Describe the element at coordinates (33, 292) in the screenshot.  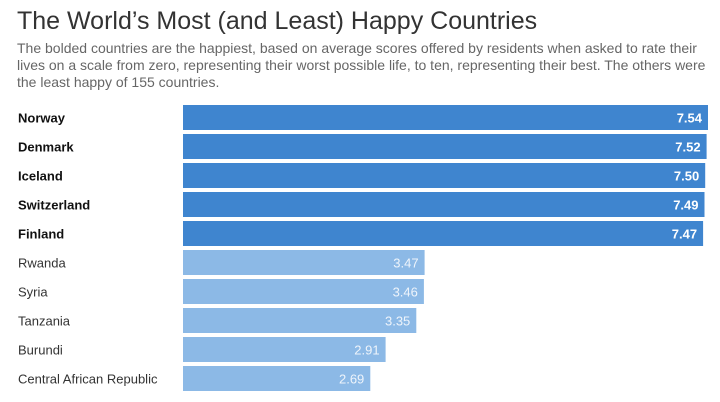
I see `category-label-syria: Syria` at that location.